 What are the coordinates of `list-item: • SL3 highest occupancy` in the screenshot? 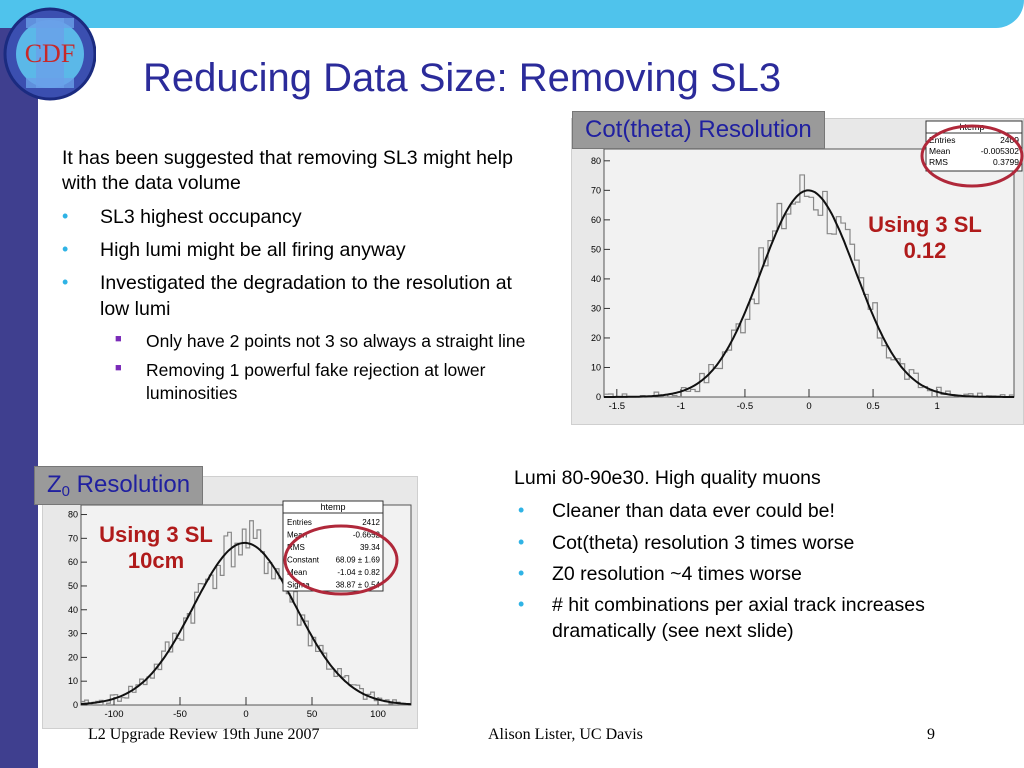 It's located at (302, 217).